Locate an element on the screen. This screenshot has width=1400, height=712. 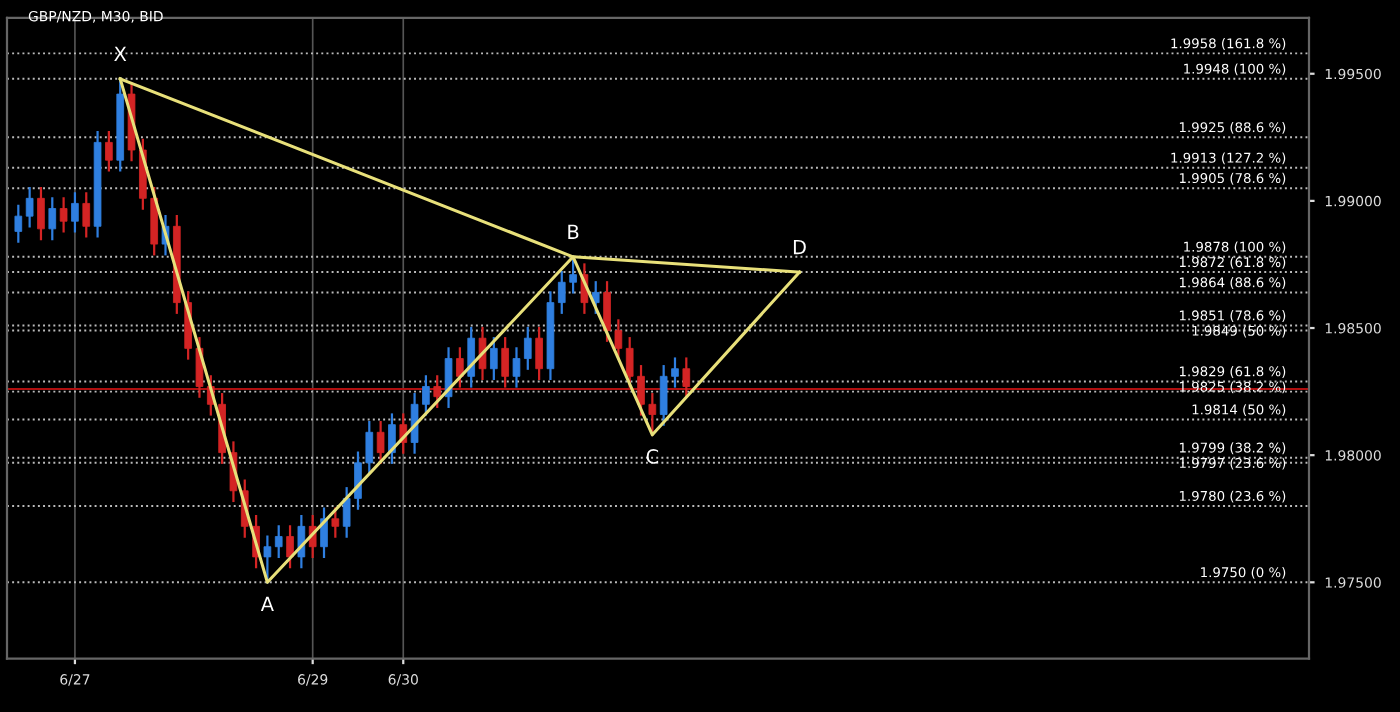
annotation: C is located at coordinates (652, 456).